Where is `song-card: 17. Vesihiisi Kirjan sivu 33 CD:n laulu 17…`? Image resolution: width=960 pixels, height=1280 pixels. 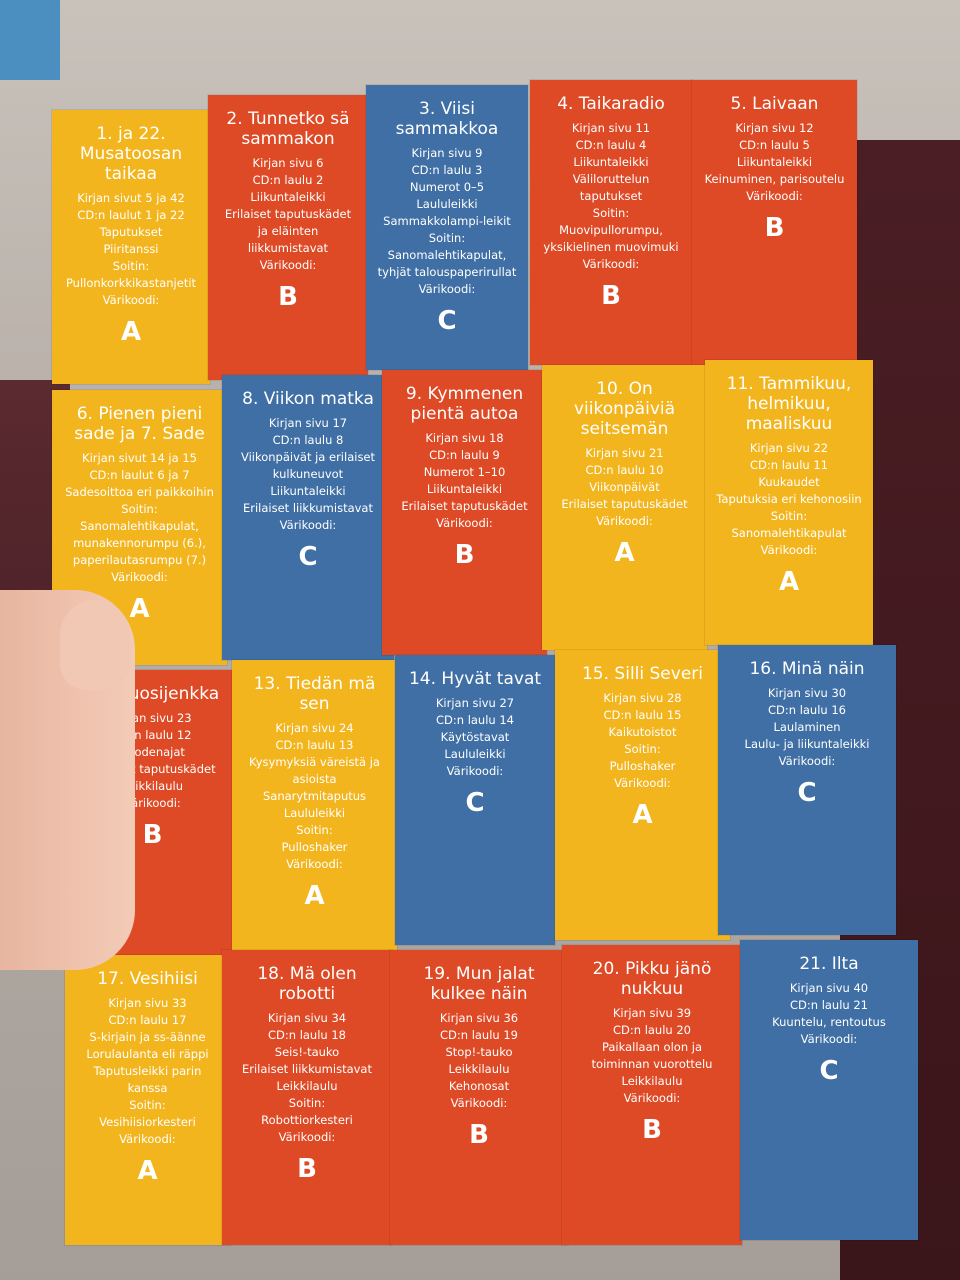
song-card: 17. Vesihiisi Kirjan sivu 33 CD:n laulu 17… is located at coordinates (147, 1100).